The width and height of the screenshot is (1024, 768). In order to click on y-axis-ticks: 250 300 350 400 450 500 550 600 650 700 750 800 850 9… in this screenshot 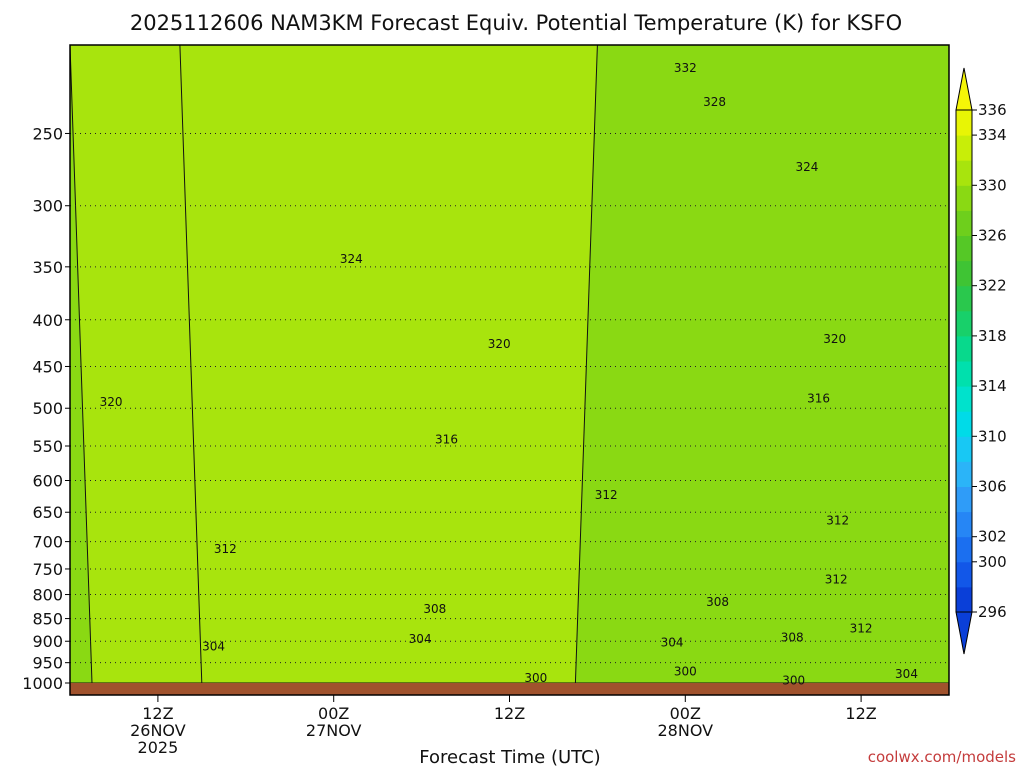, I will do `click(46, 408)`.